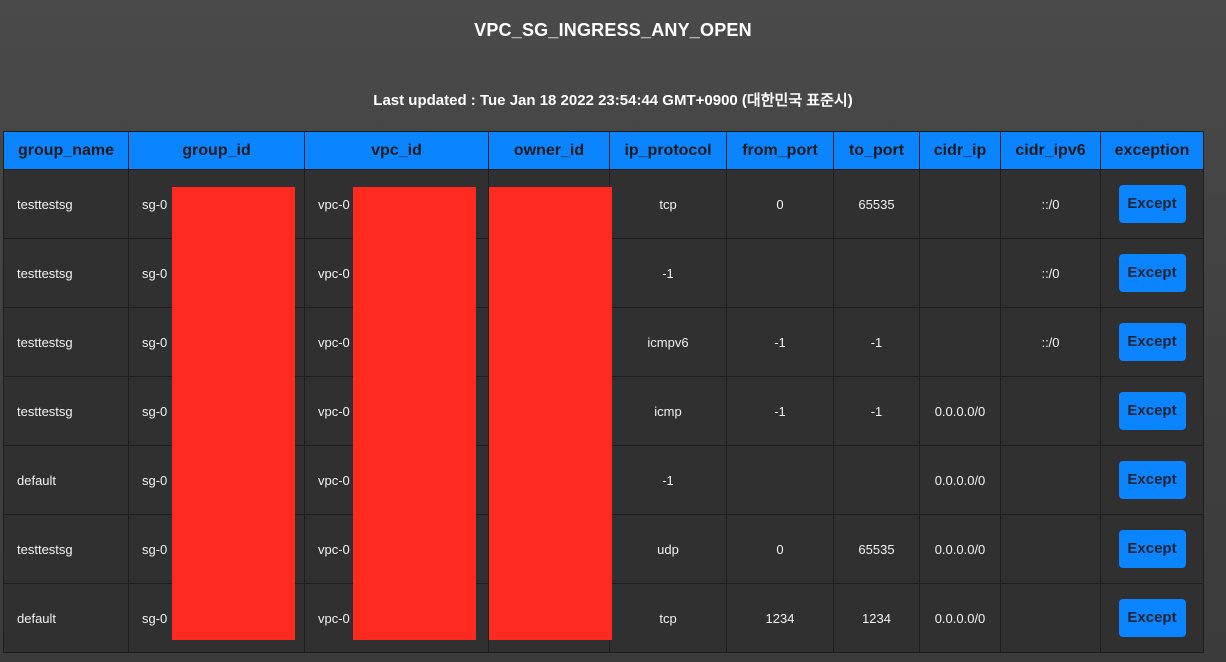 This screenshot has width=1226, height=662. What do you see at coordinates (396, 150) in the screenshot?
I see `header-vpc-id: vpc_id` at bounding box center [396, 150].